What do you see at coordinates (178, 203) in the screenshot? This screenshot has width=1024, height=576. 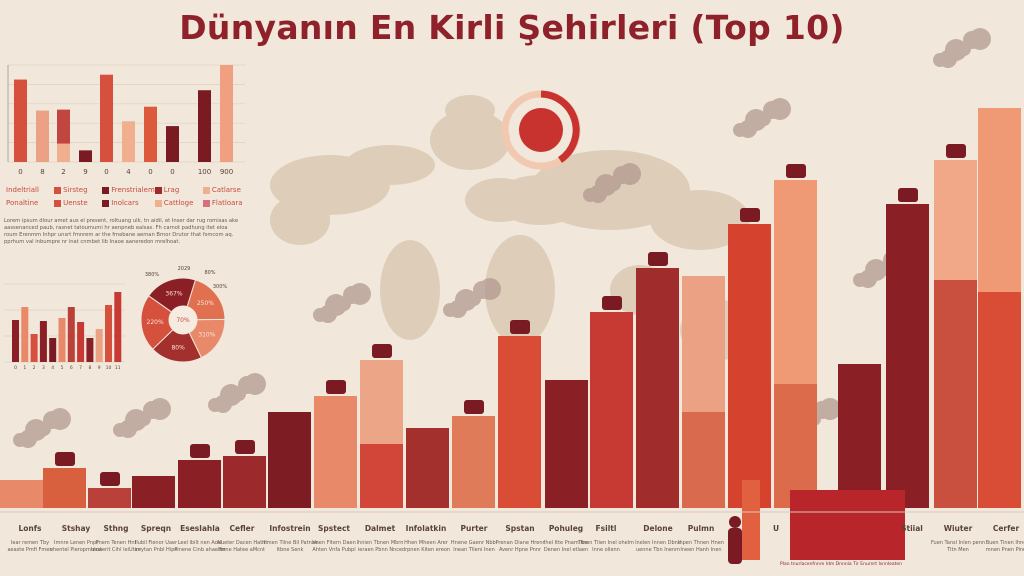 I see `legend-item: Cattloge` at bounding box center [178, 203].